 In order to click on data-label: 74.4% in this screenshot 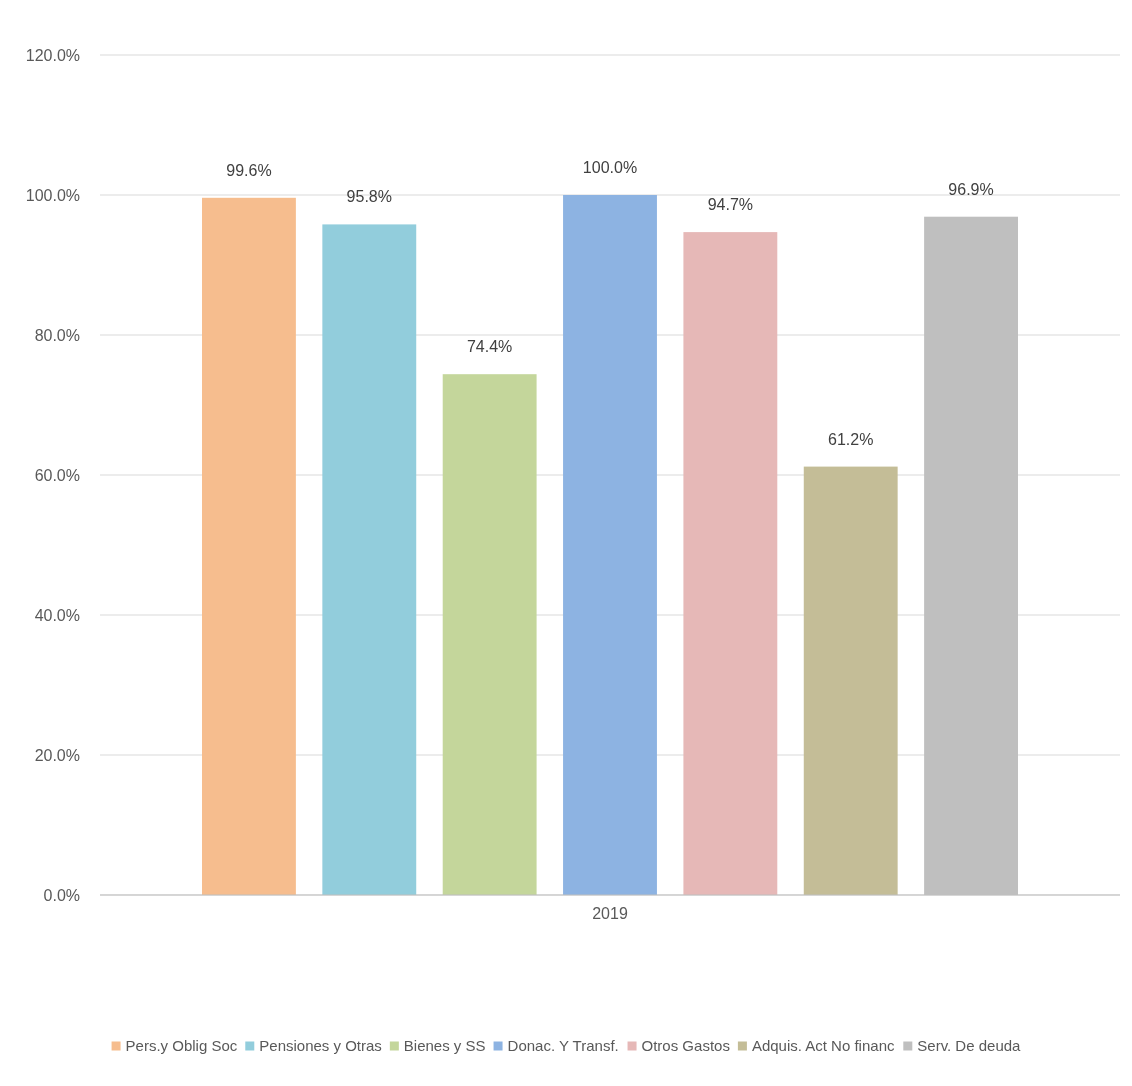, I will do `click(489, 347)`.